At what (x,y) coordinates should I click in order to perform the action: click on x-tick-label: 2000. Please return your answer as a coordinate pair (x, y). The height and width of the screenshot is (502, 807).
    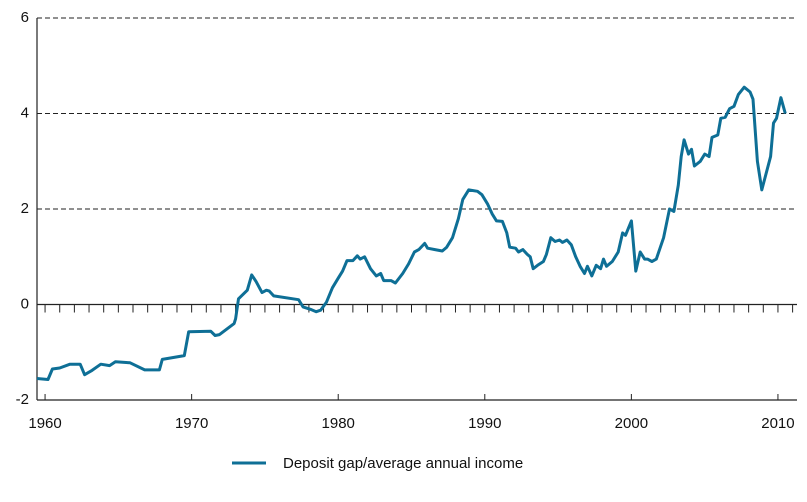
    Looking at the image, I should click on (631, 423).